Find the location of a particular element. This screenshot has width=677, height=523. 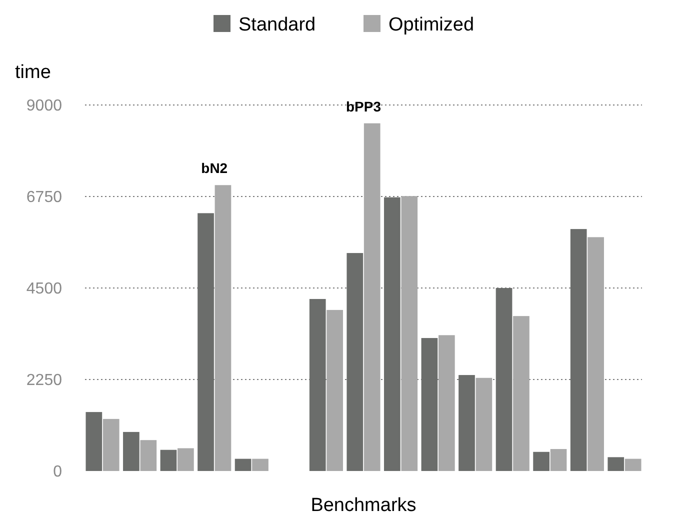

y-tick-label: 6750 is located at coordinates (44, 197).